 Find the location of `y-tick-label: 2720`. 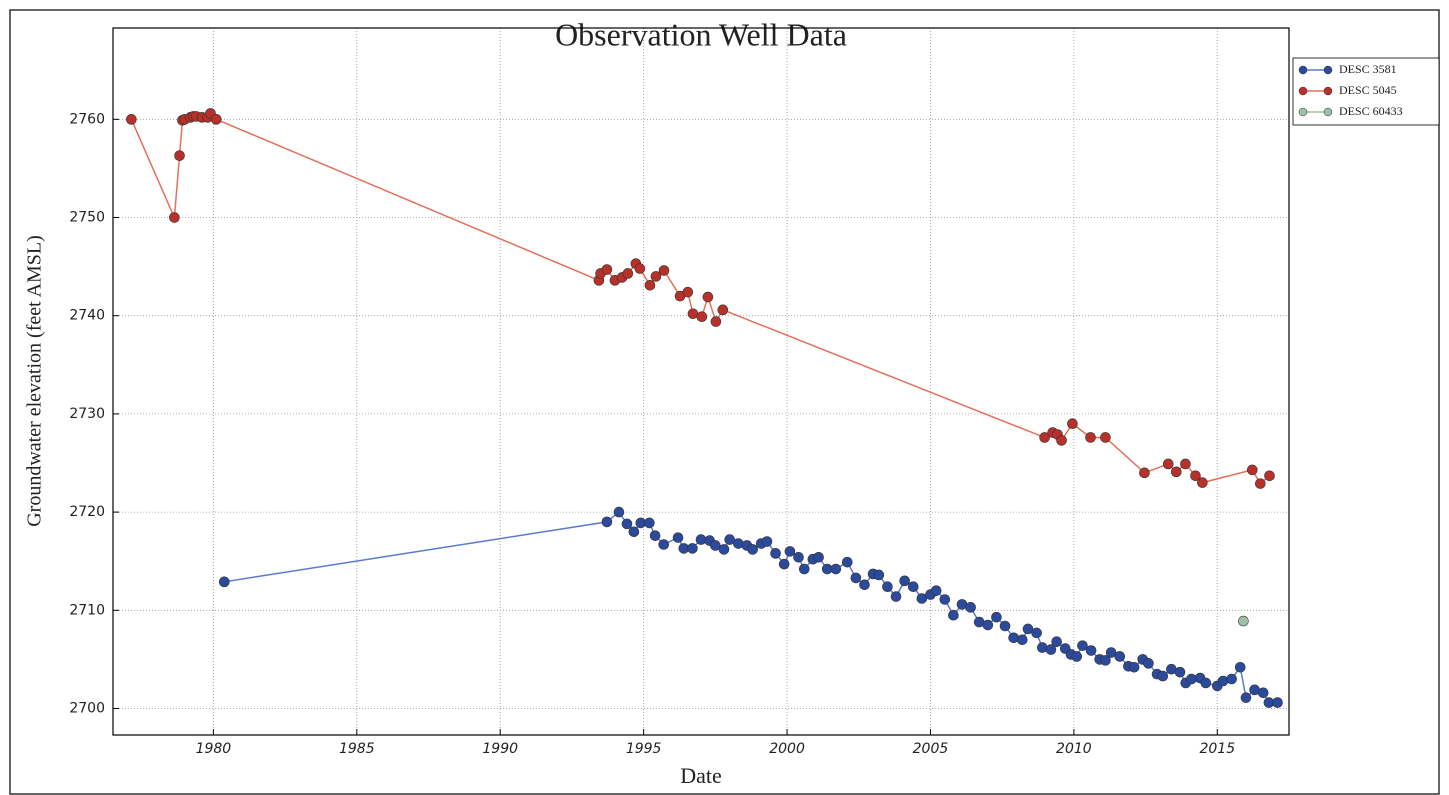

y-tick-label: 2720 is located at coordinates (87, 512).